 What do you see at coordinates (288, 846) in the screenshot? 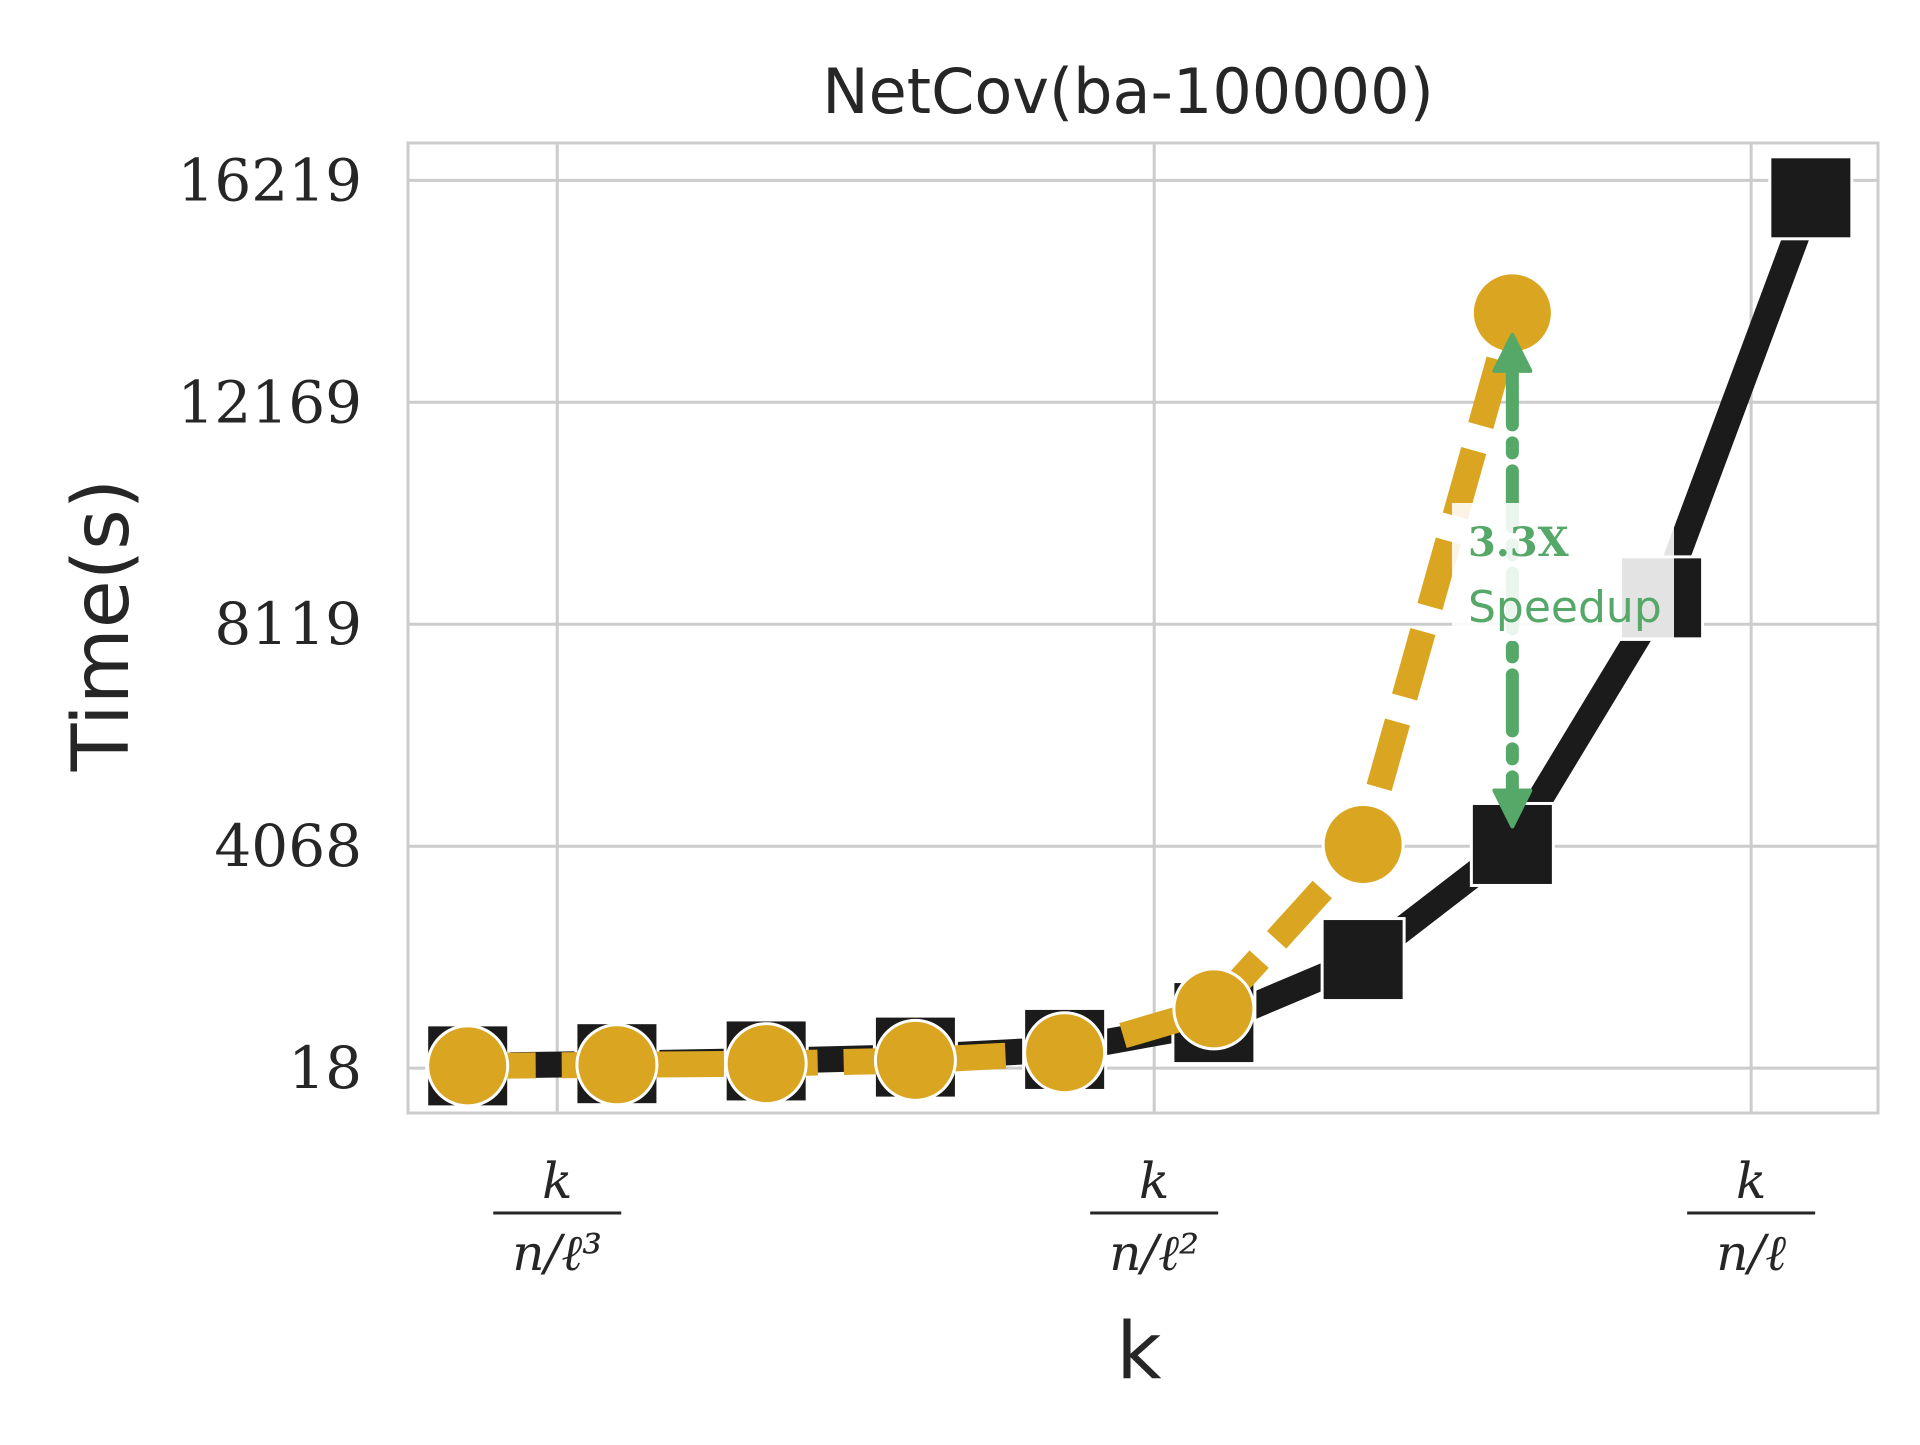
I see `y-tick-label: 4068` at bounding box center [288, 846].